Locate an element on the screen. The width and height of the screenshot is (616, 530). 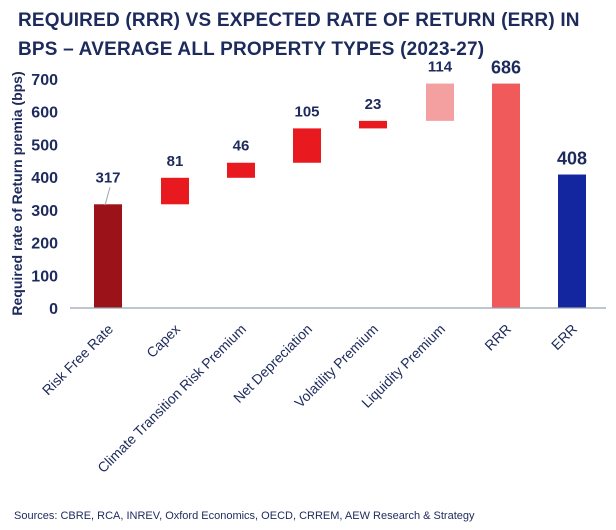
y-tick-label: 100 is located at coordinates (44, 276).